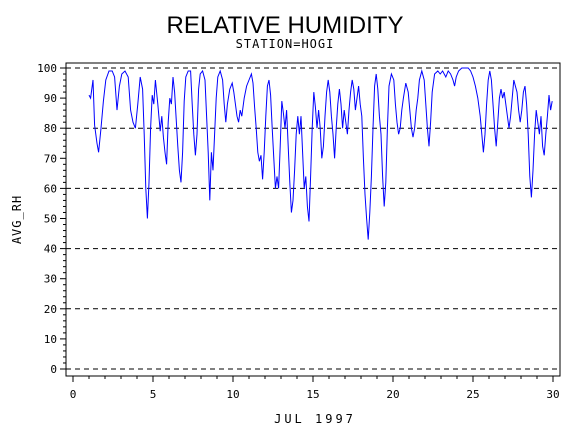 This screenshot has width=570, height=430. I want to click on y-tick-label: 70, so click(50, 158).